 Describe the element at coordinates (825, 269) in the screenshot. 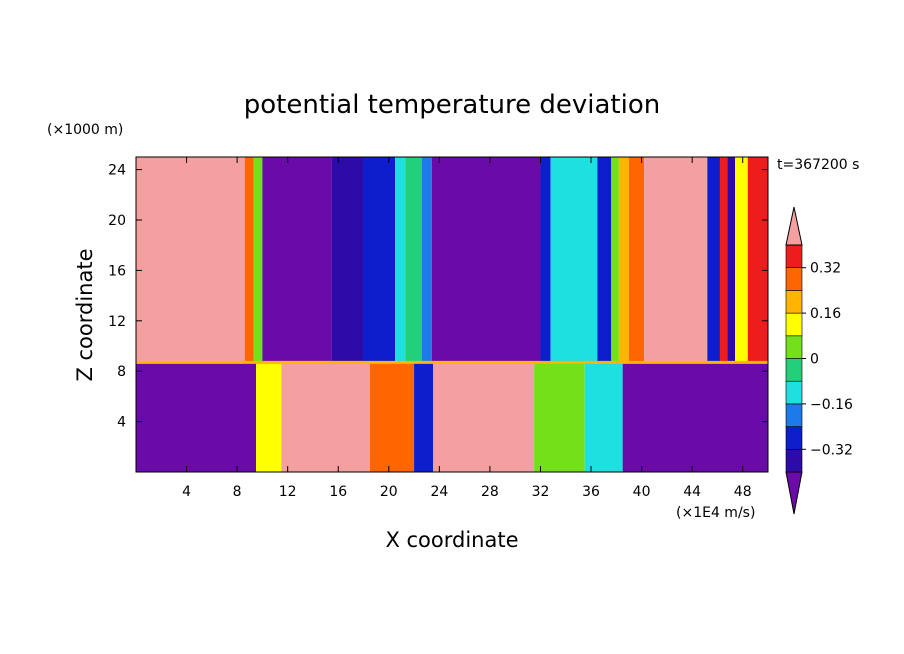

I see `colorbar-tick-label: 0.32` at that location.